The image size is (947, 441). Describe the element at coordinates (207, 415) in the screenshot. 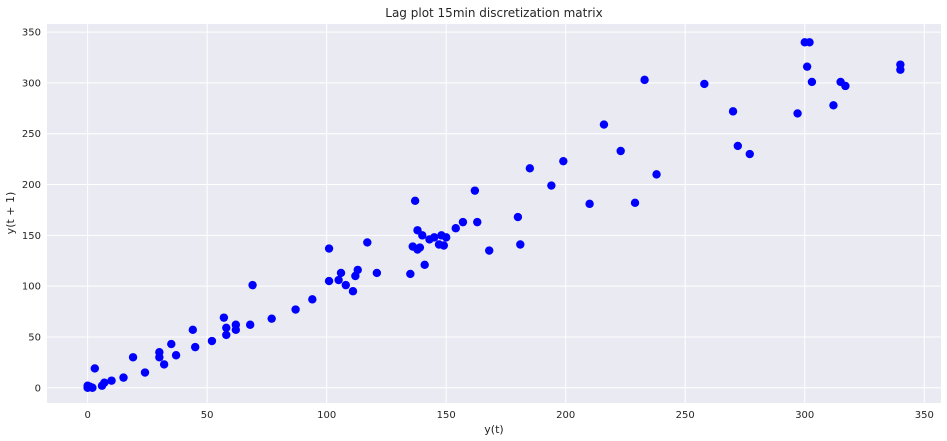

I see `x-tick-label: 50` at that location.